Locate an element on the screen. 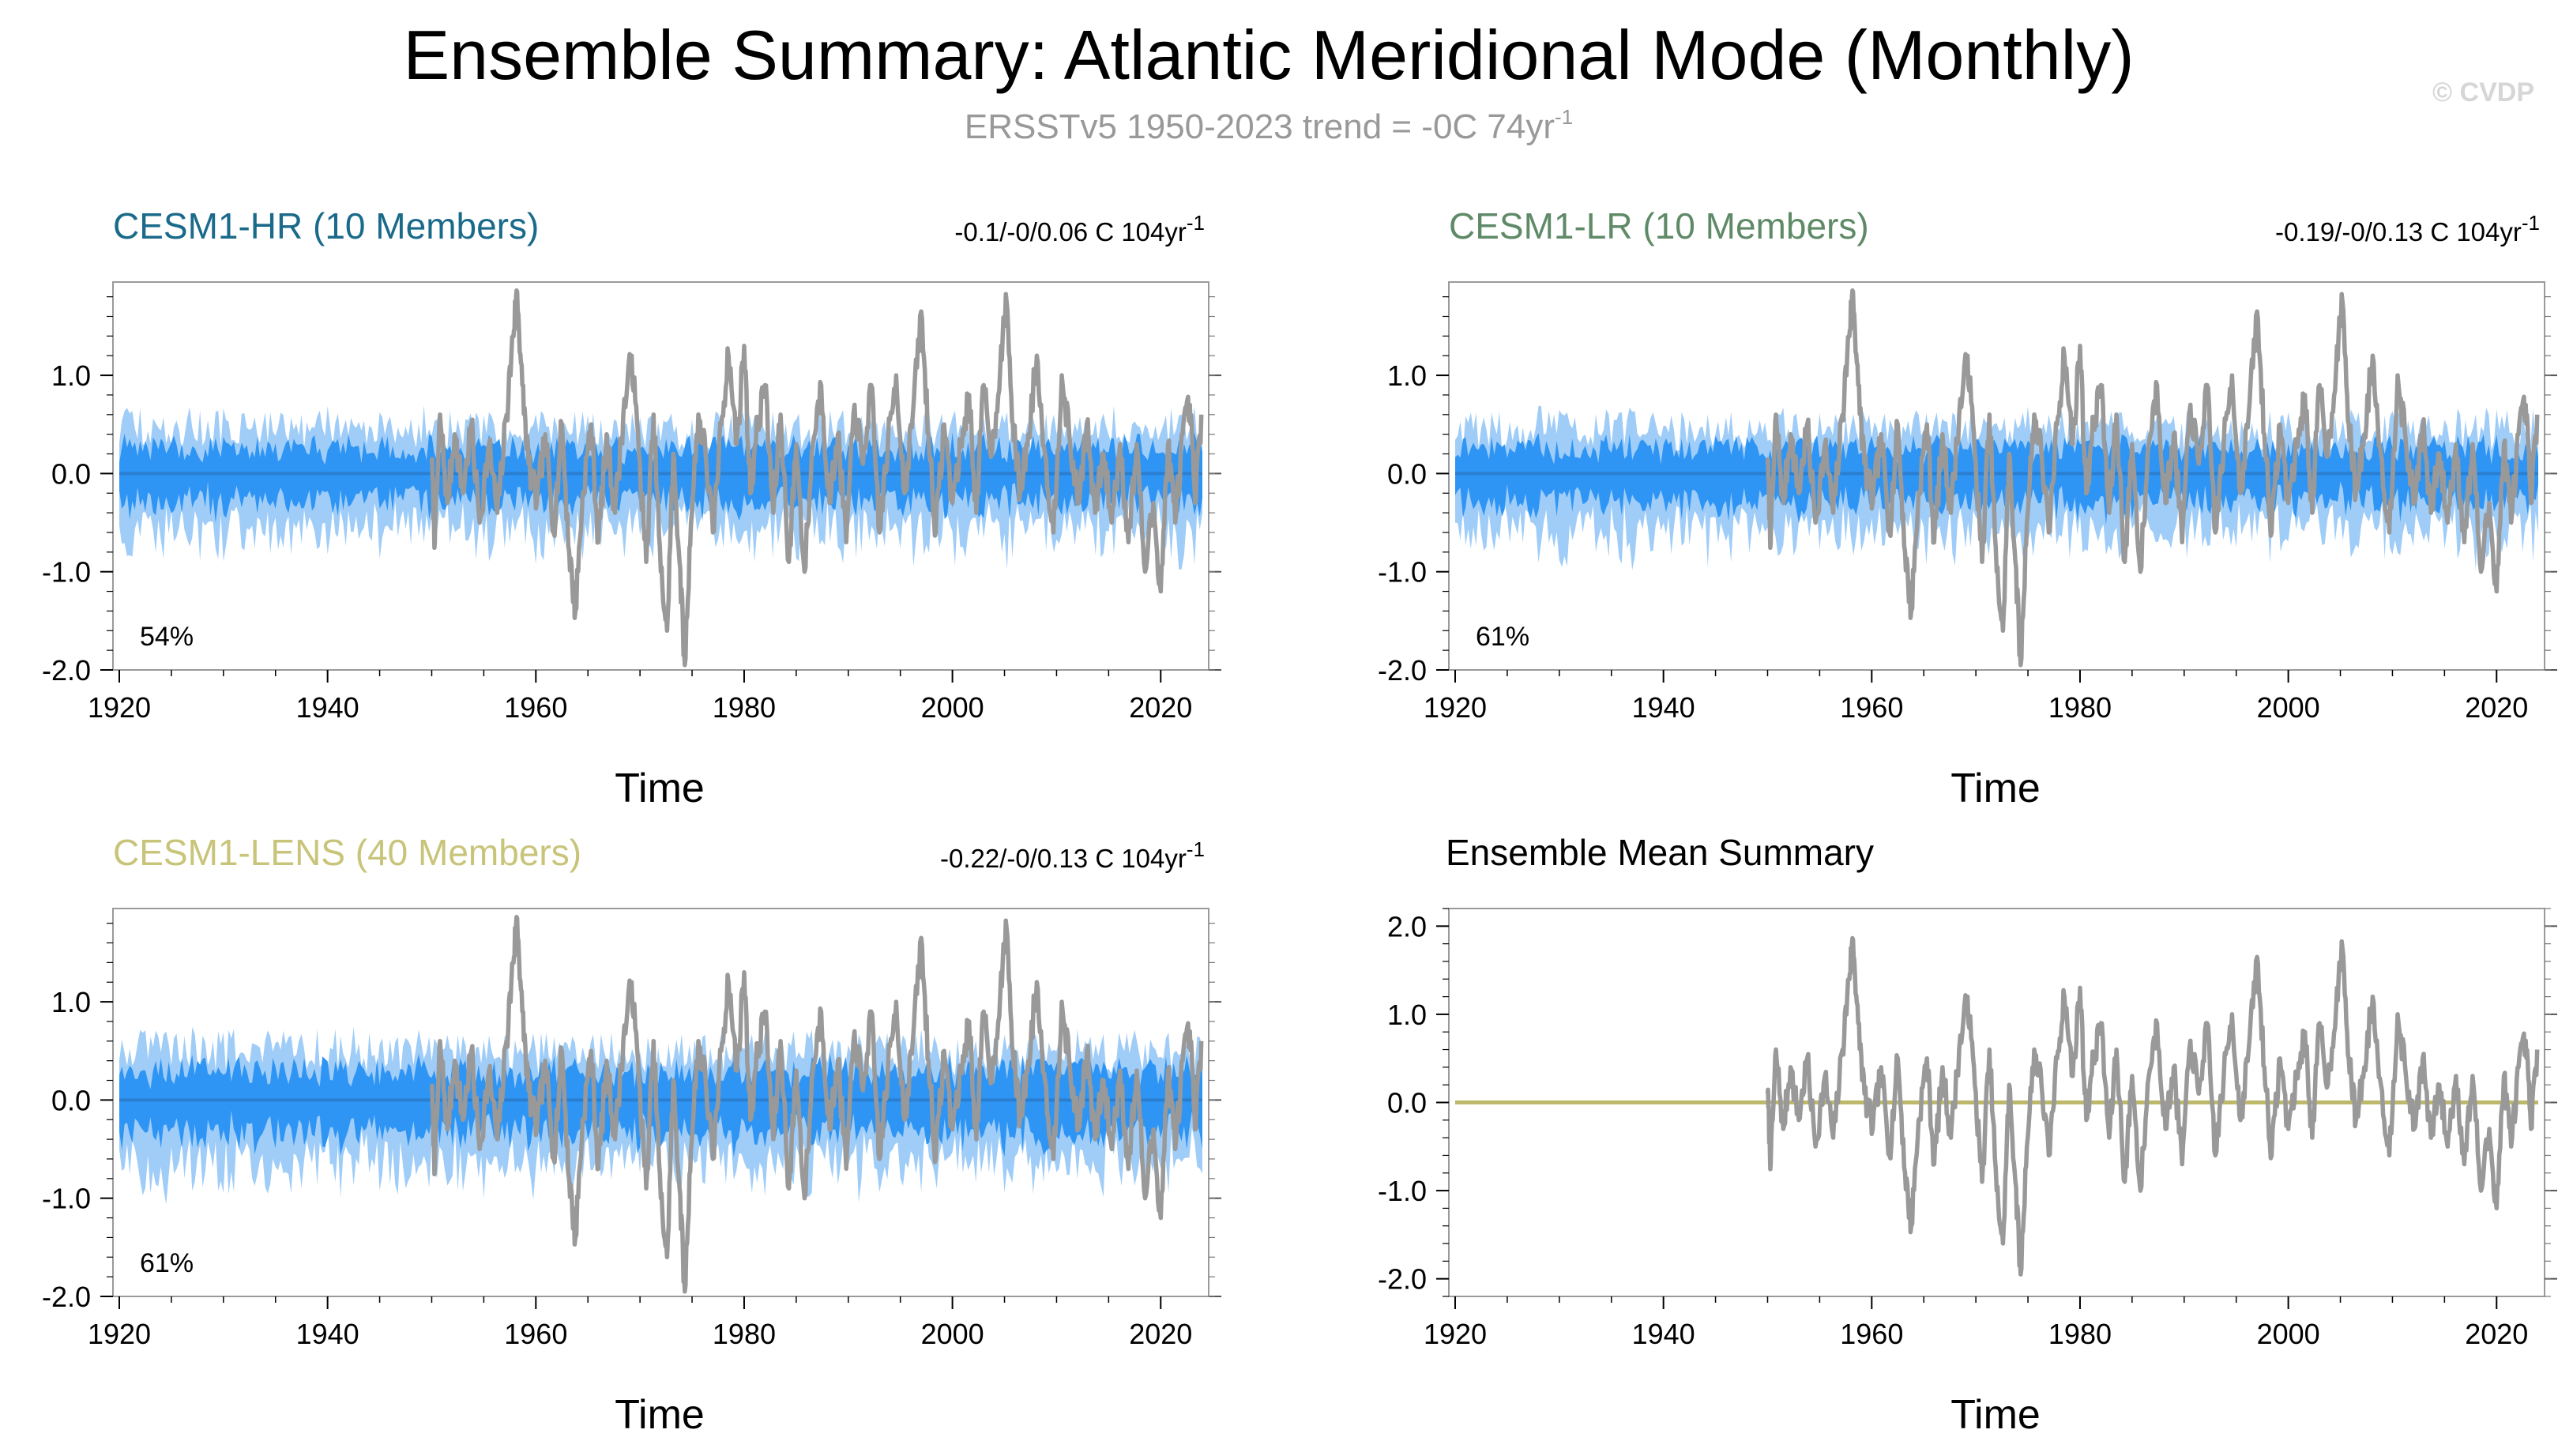 Image resolution: width=2573 pixels, height=1456 pixels. ytick-label-cesm1-lens--2.0: -2.0 is located at coordinates (66, 1297).